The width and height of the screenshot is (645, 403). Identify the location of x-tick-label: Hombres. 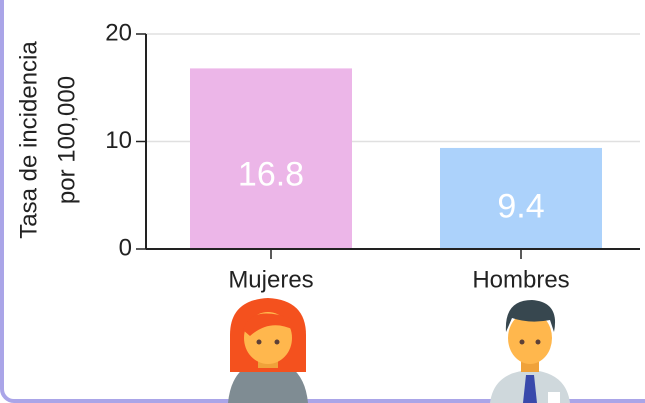
(520, 279).